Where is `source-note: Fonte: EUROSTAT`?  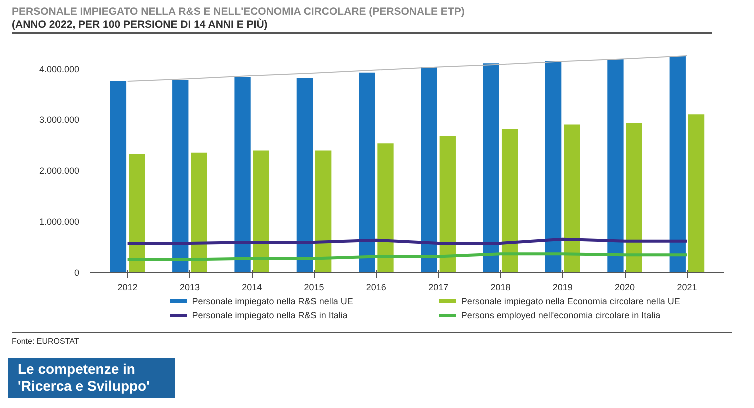
source-note: Fonte: EUROSTAT is located at coordinates (372, 340).